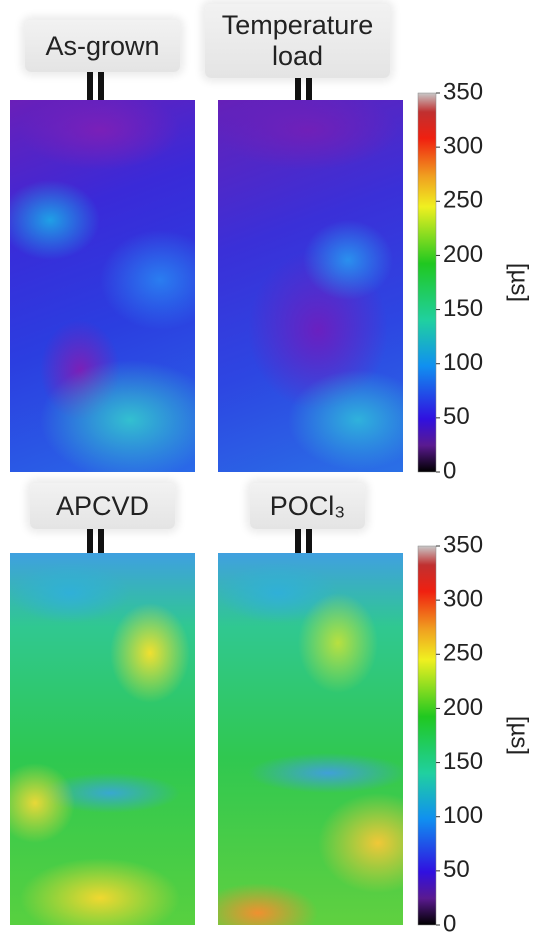  What do you see at coordinates (102, 506) in the screenshot?
I see `panel-label: APCVD` at bounding box center [102, 506].